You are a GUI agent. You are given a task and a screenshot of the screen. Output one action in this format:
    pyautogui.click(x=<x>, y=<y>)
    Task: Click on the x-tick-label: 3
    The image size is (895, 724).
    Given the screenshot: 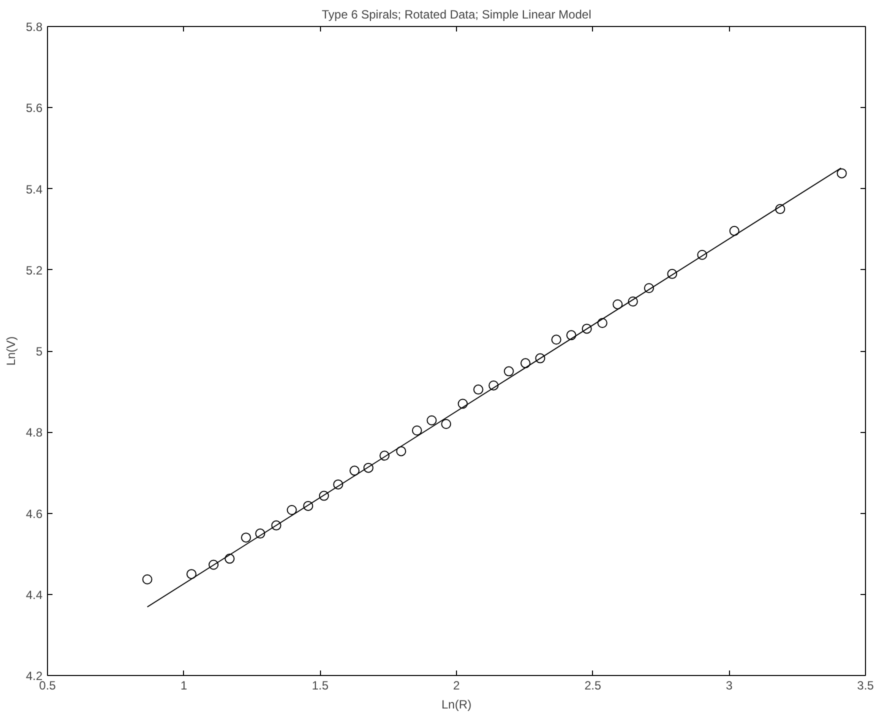 What is the action you would take?
    pyautogui.click(x=729, y=685)
    